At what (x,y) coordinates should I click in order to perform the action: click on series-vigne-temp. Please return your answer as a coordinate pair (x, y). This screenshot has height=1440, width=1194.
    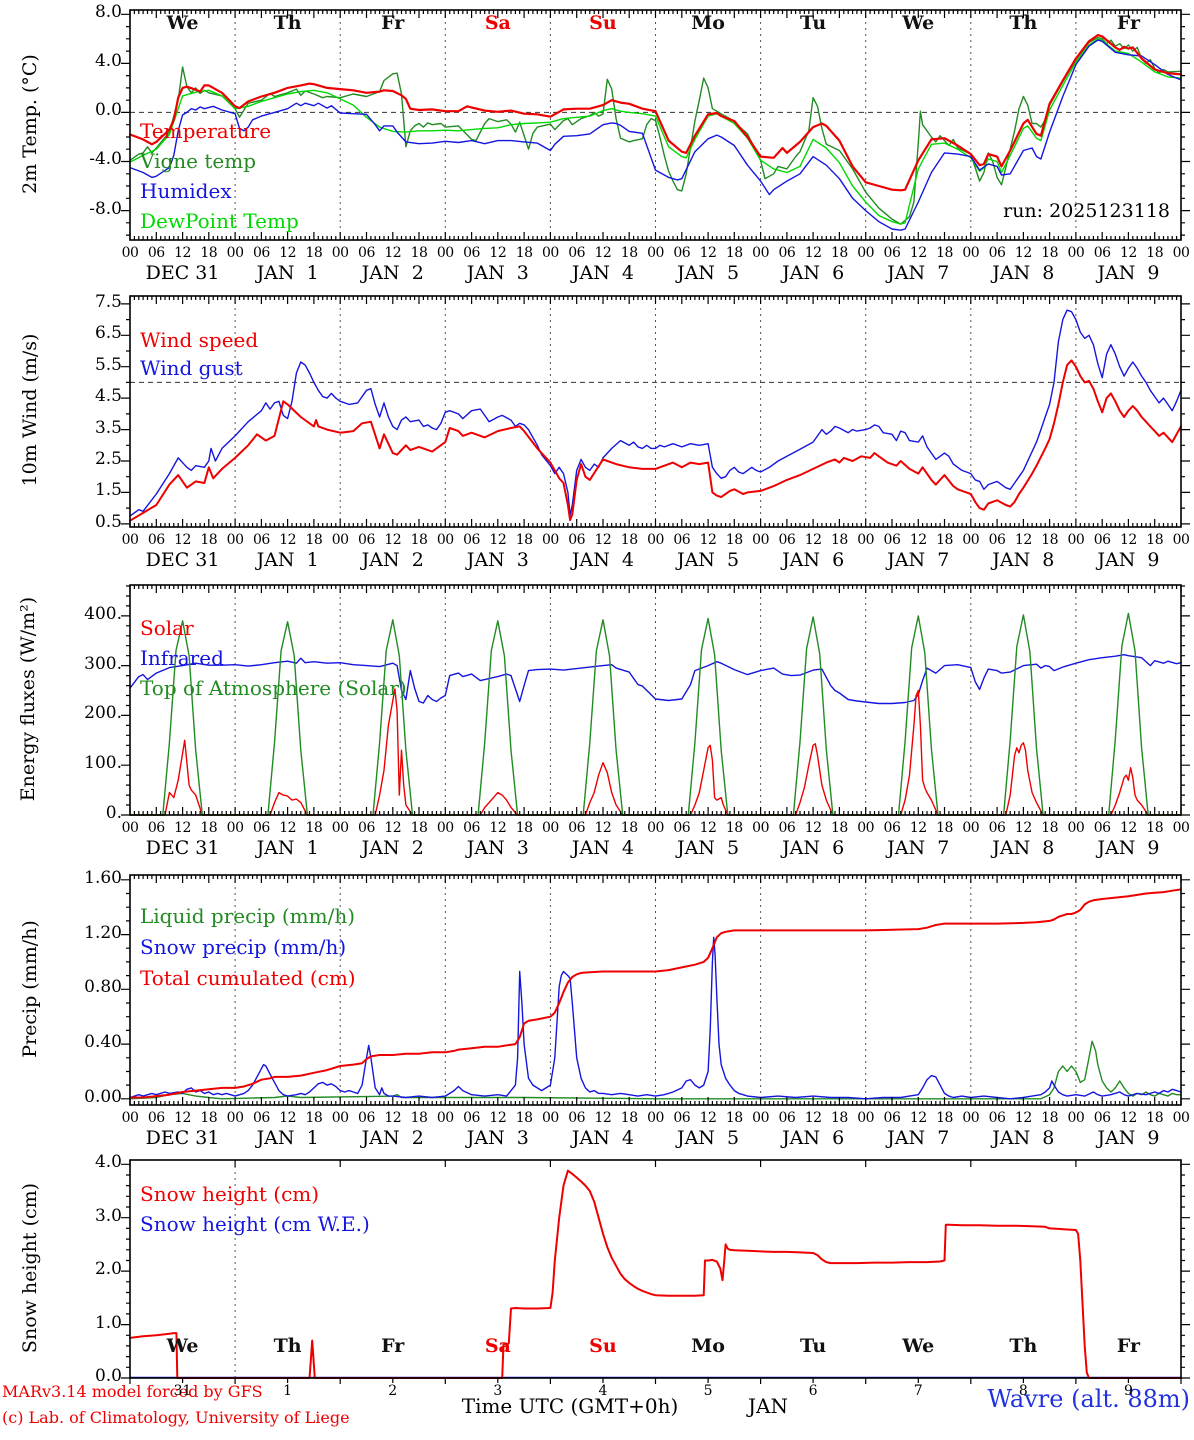
    Looking at the image, I should click on (655, 130).